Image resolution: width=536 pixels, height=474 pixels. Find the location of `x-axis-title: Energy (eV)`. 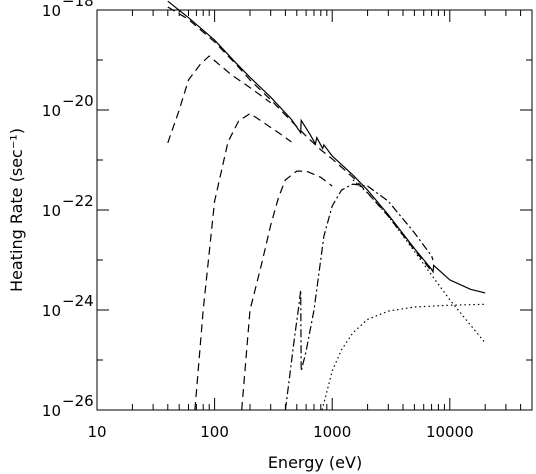

x-axis-title: Energy (eV) is located at coordinates (315, 462).